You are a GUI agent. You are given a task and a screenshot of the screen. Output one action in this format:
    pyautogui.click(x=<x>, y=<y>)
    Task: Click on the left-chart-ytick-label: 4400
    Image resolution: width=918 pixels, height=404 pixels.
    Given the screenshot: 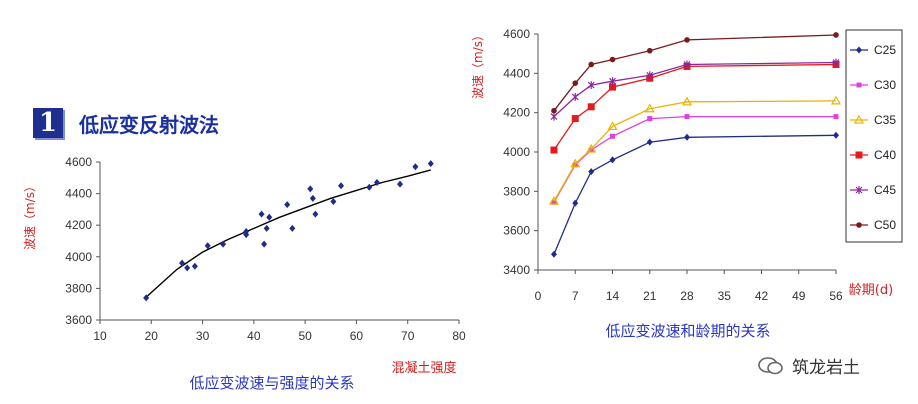 What is the action you would take?
    pyautogui.click(x=78, y=194)
    